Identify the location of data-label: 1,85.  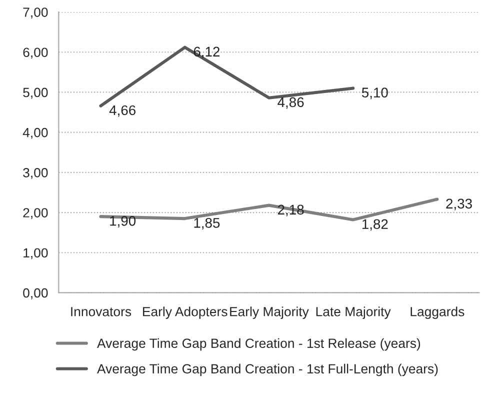
(207, 224).